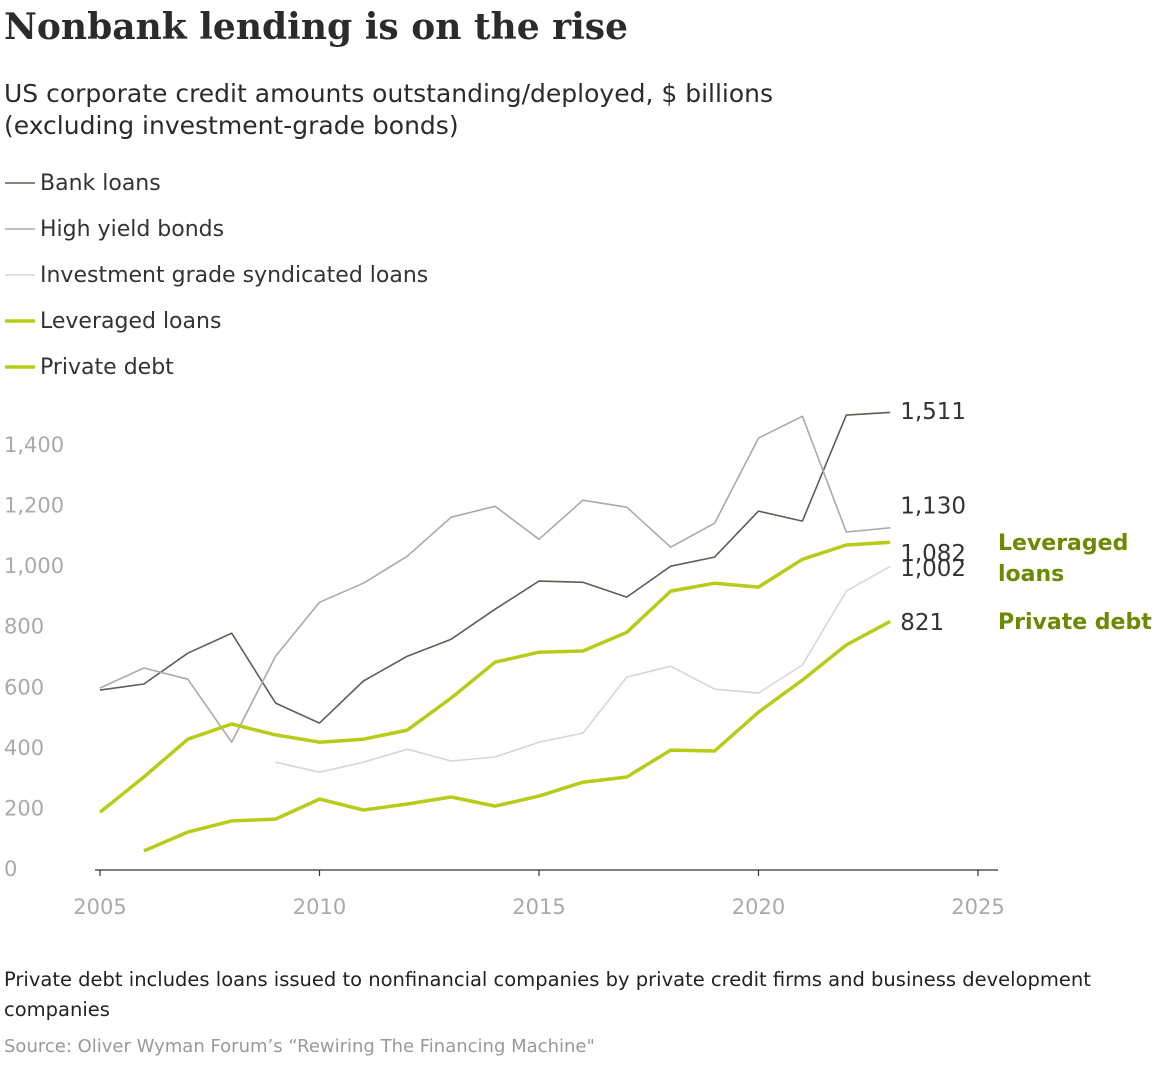 The width and height of the screenshot is (1164, 1066). Describe the element at coordinates (977, 907) in the screenshot. I see `x-tick-label: 2025` at that location.